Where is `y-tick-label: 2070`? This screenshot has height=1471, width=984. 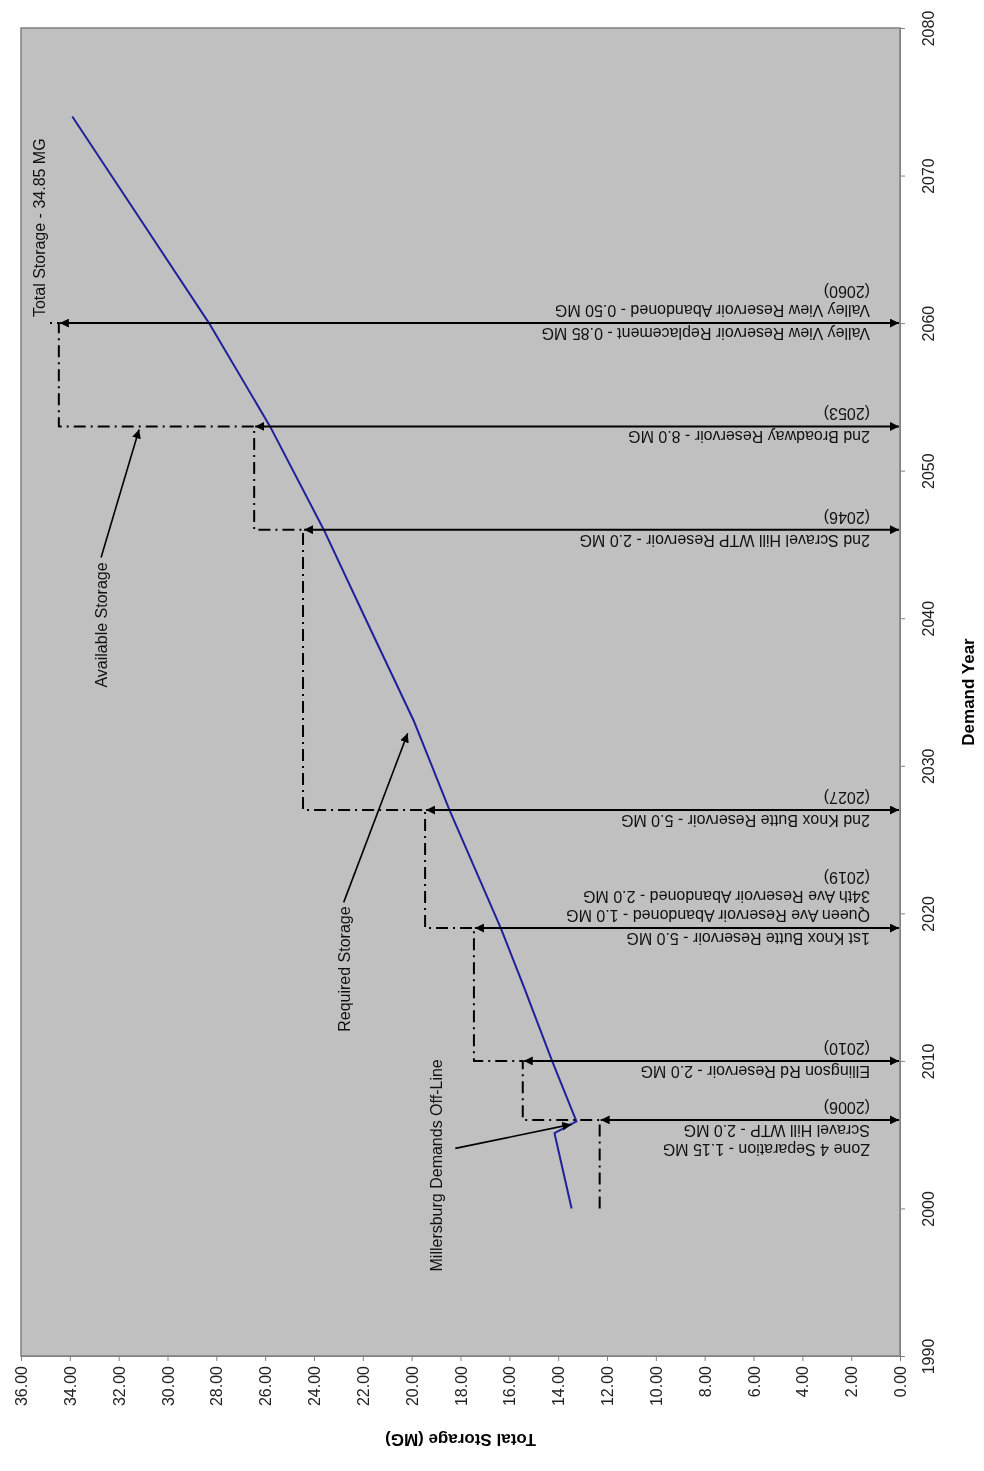
y-tick-label: 2070 is located at coordinates (928, 176).